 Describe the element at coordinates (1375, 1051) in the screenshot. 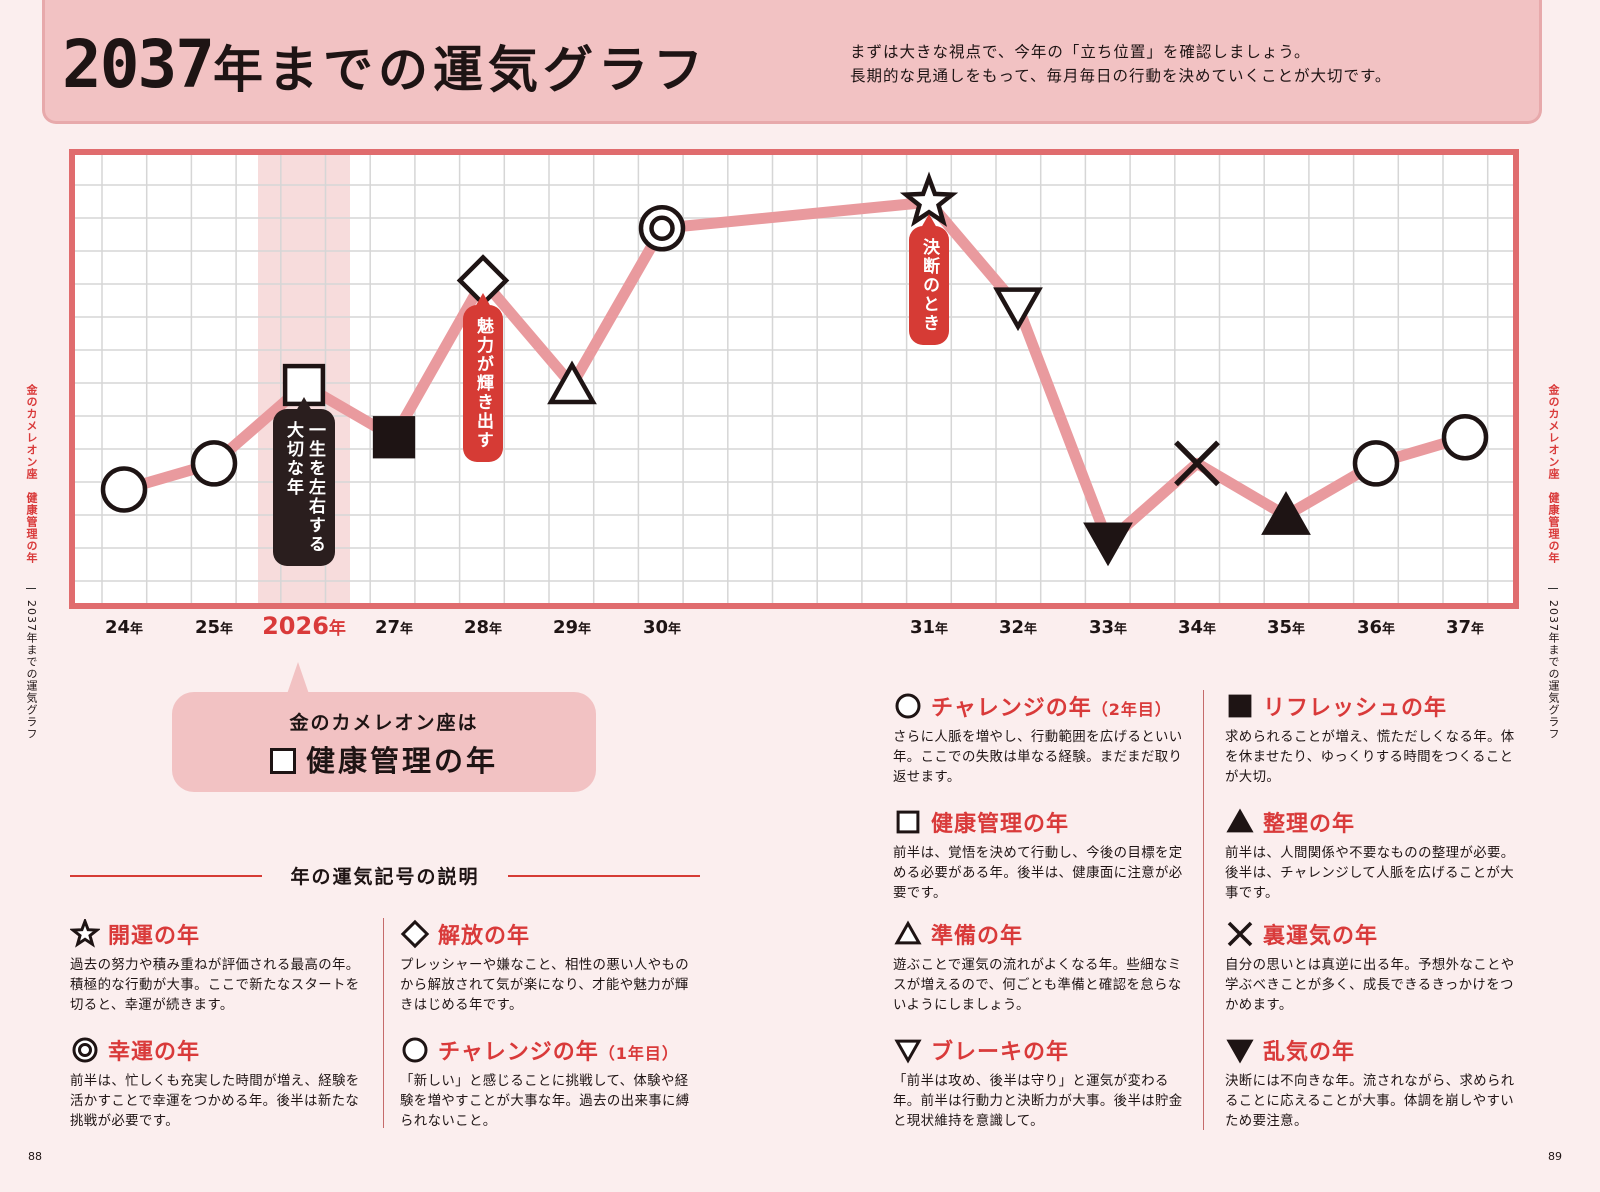

I see `legend-entry-head: 乱気の年` at that location.